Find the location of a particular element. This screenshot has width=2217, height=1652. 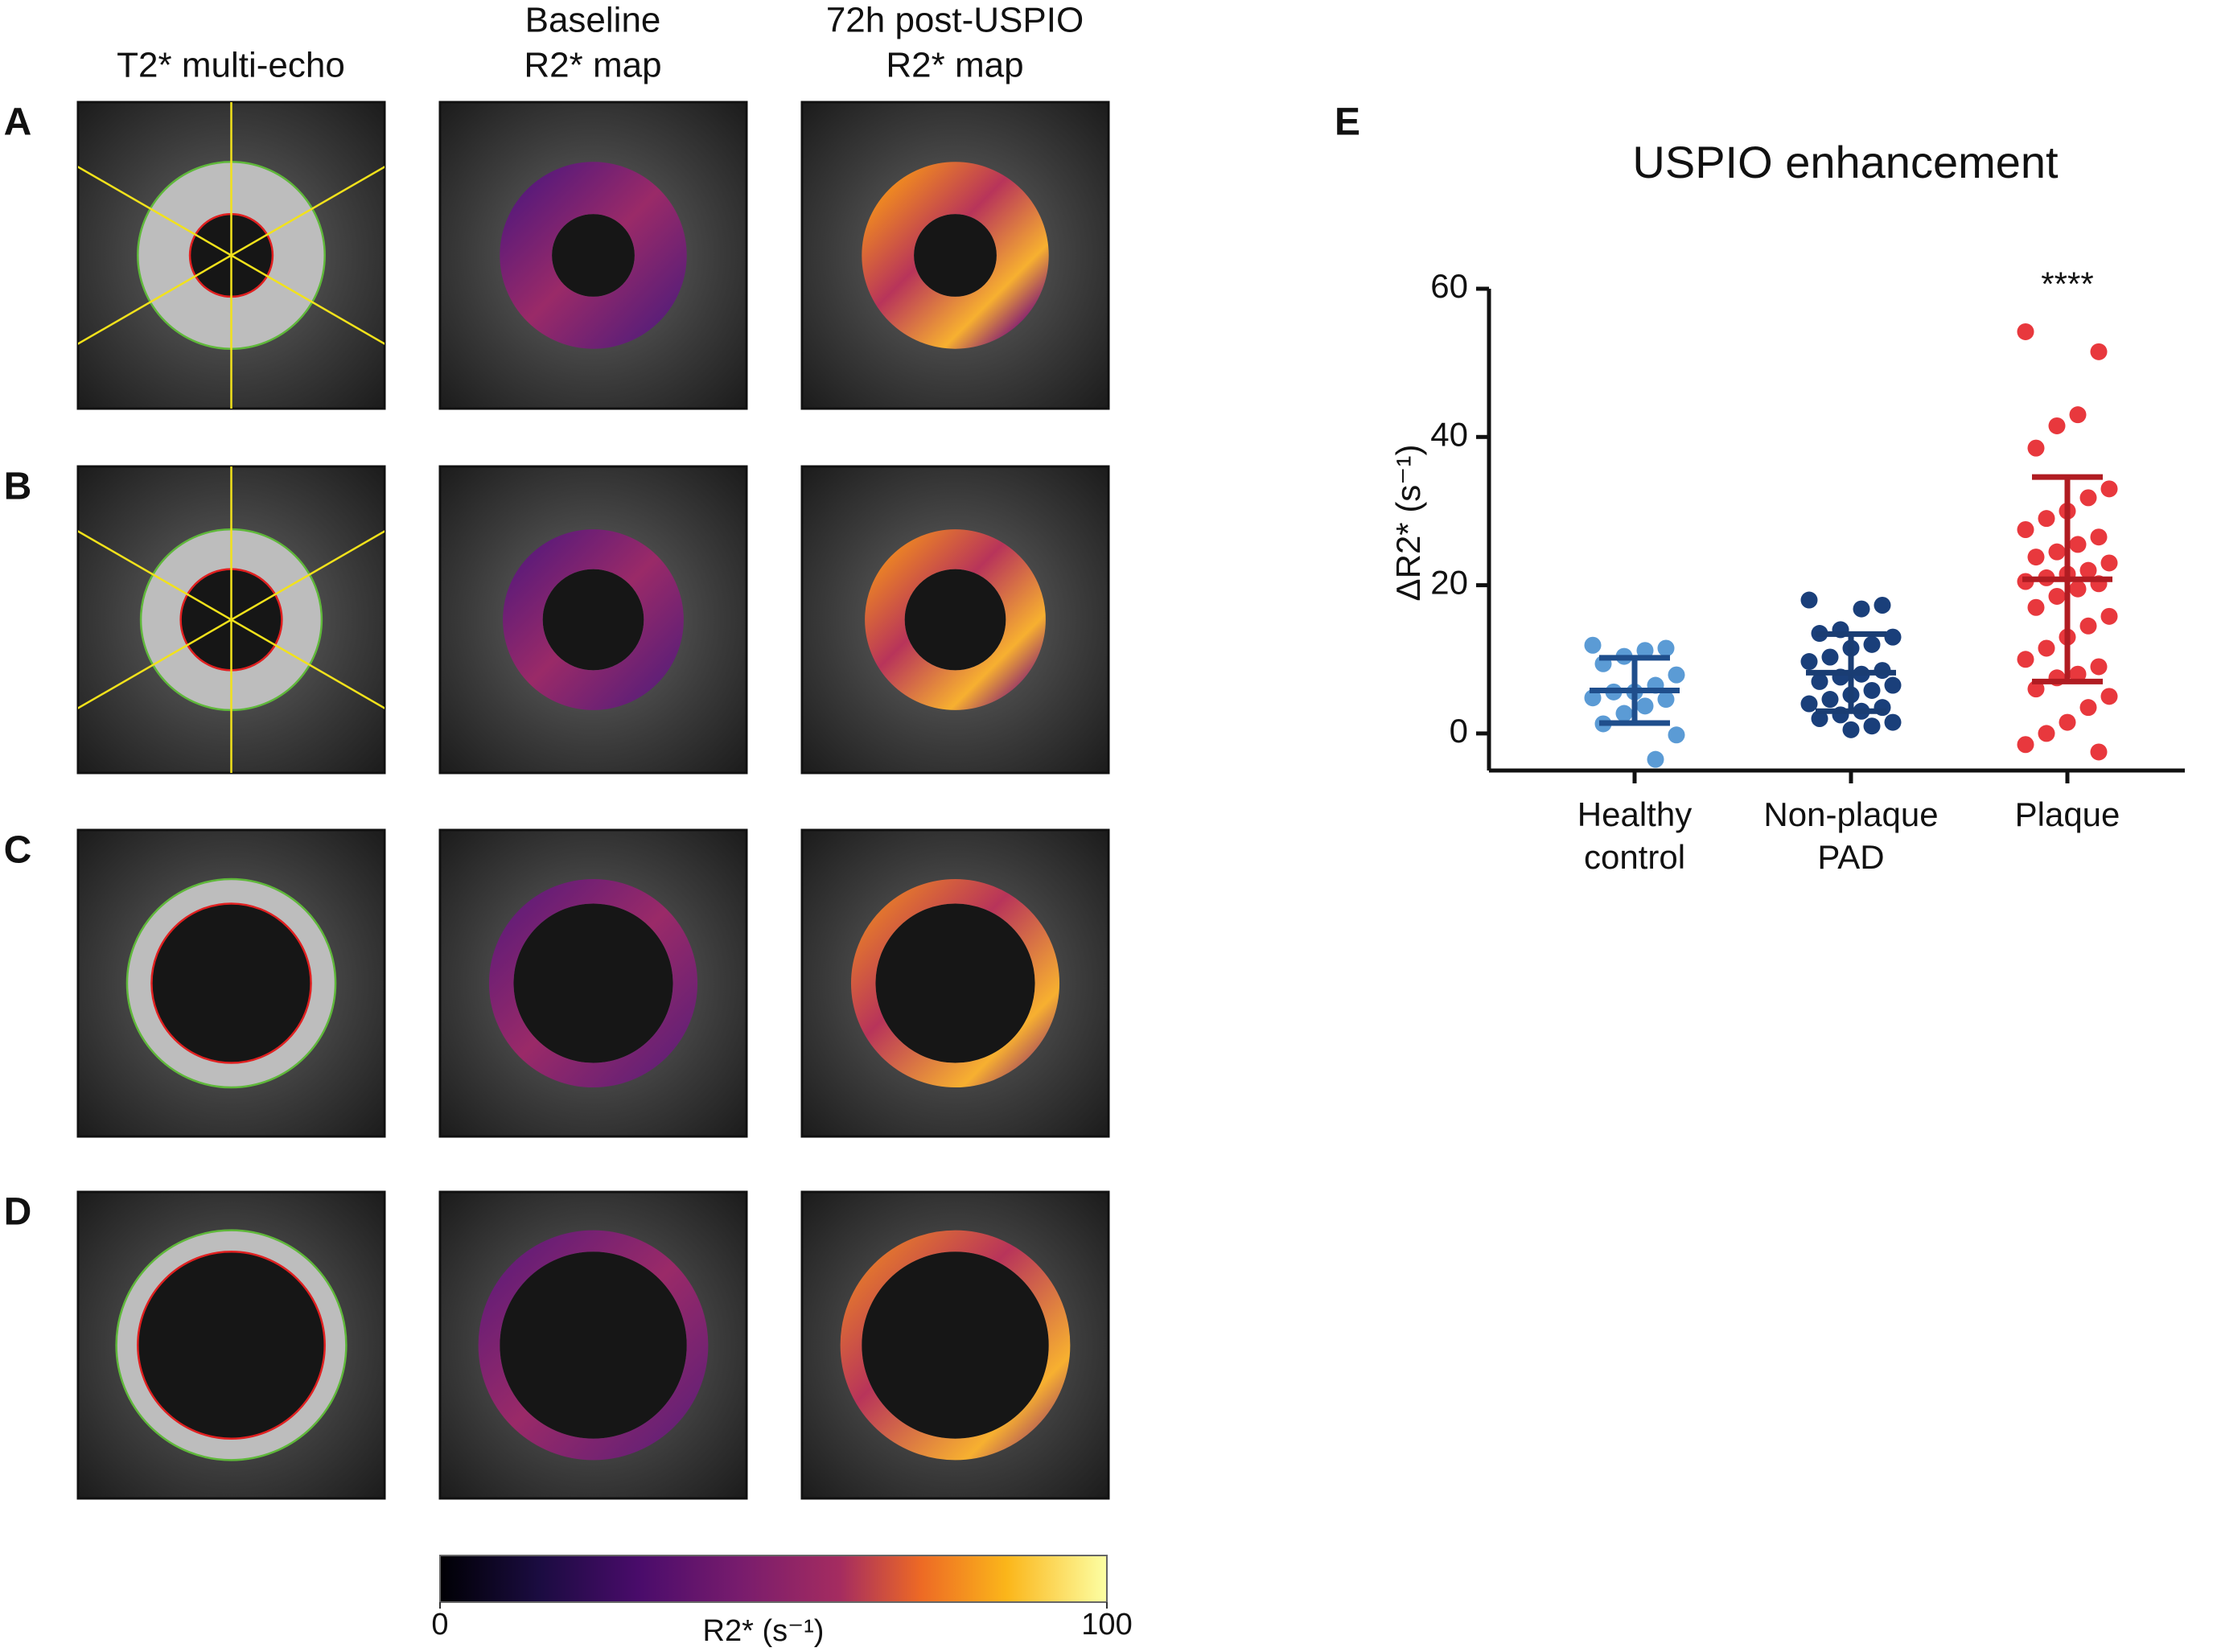

x-tick-label: Non-plaque PAD is located at coordinates (1851, 835).